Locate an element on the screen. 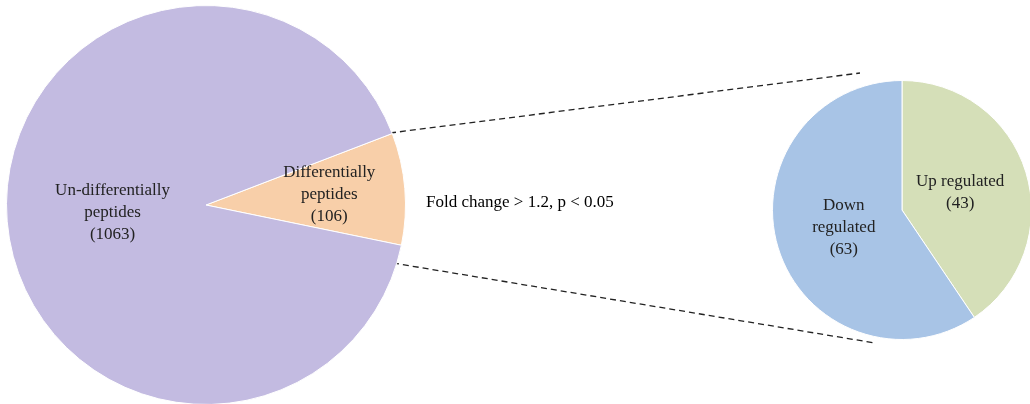 This screenshot has height=404, width=1030. data-label: (106) is located at coordinates (329, 216).